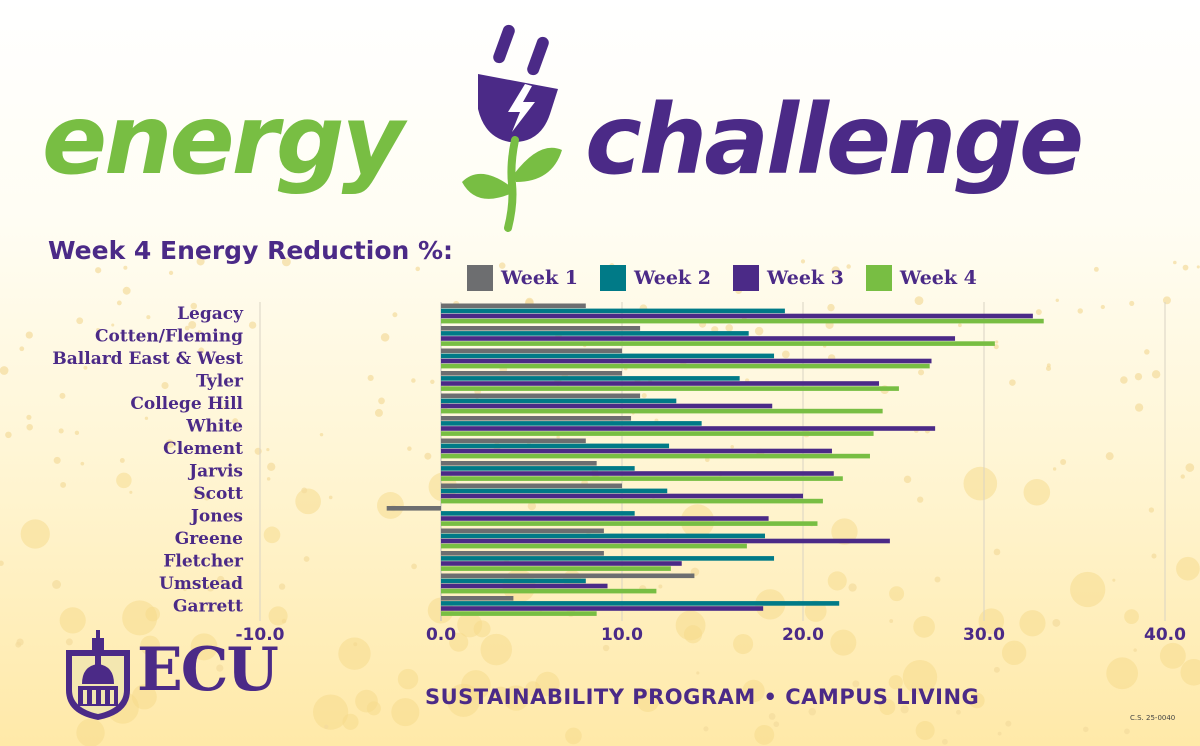 This screenshot has width=1200, height=746. Describe the element at coordinates (98, 675) in the screenshot. I see `ecu-crest-icon` at that location.